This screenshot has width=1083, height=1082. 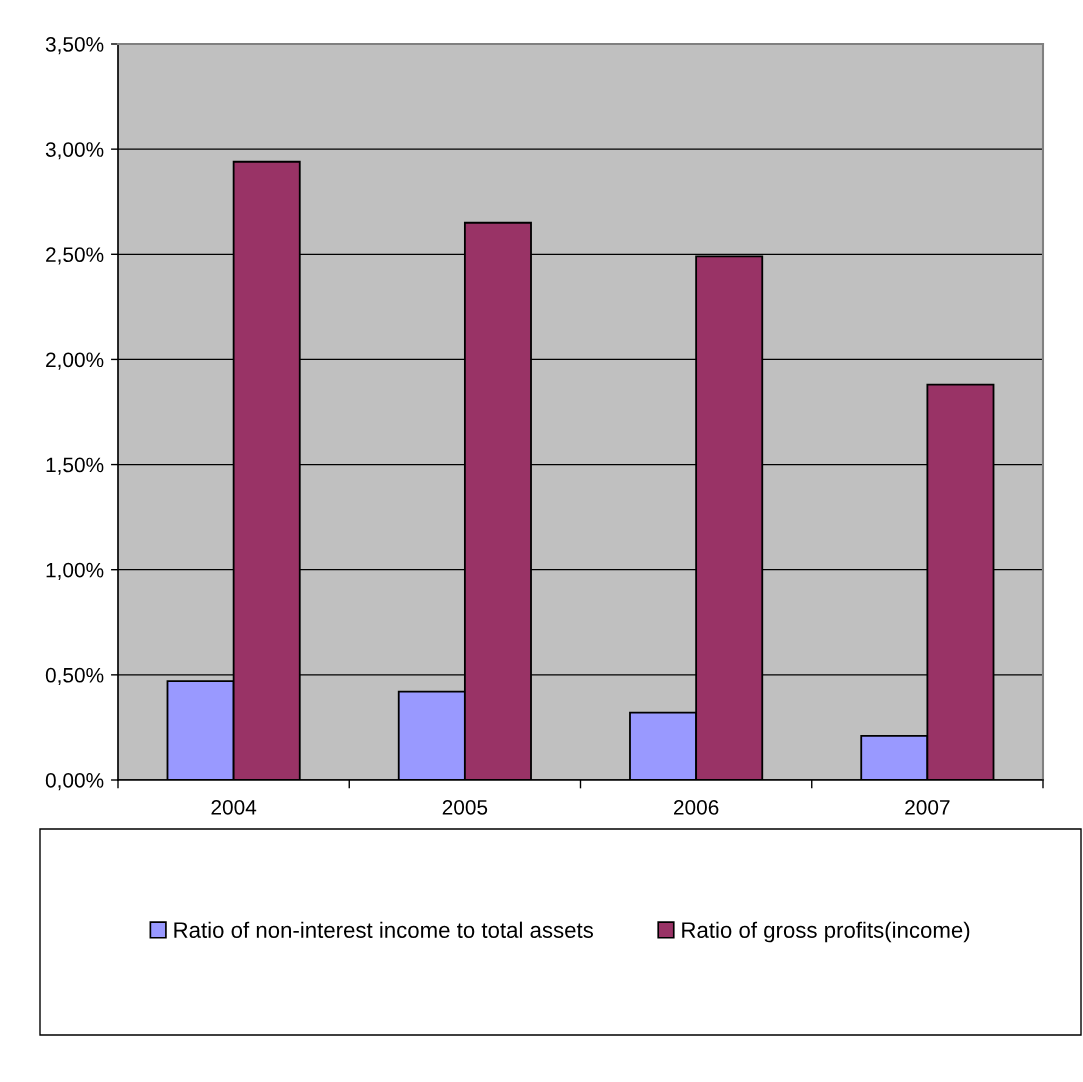 I want to click on y-tick-label: 1,50%, so click(x=75, y=466).